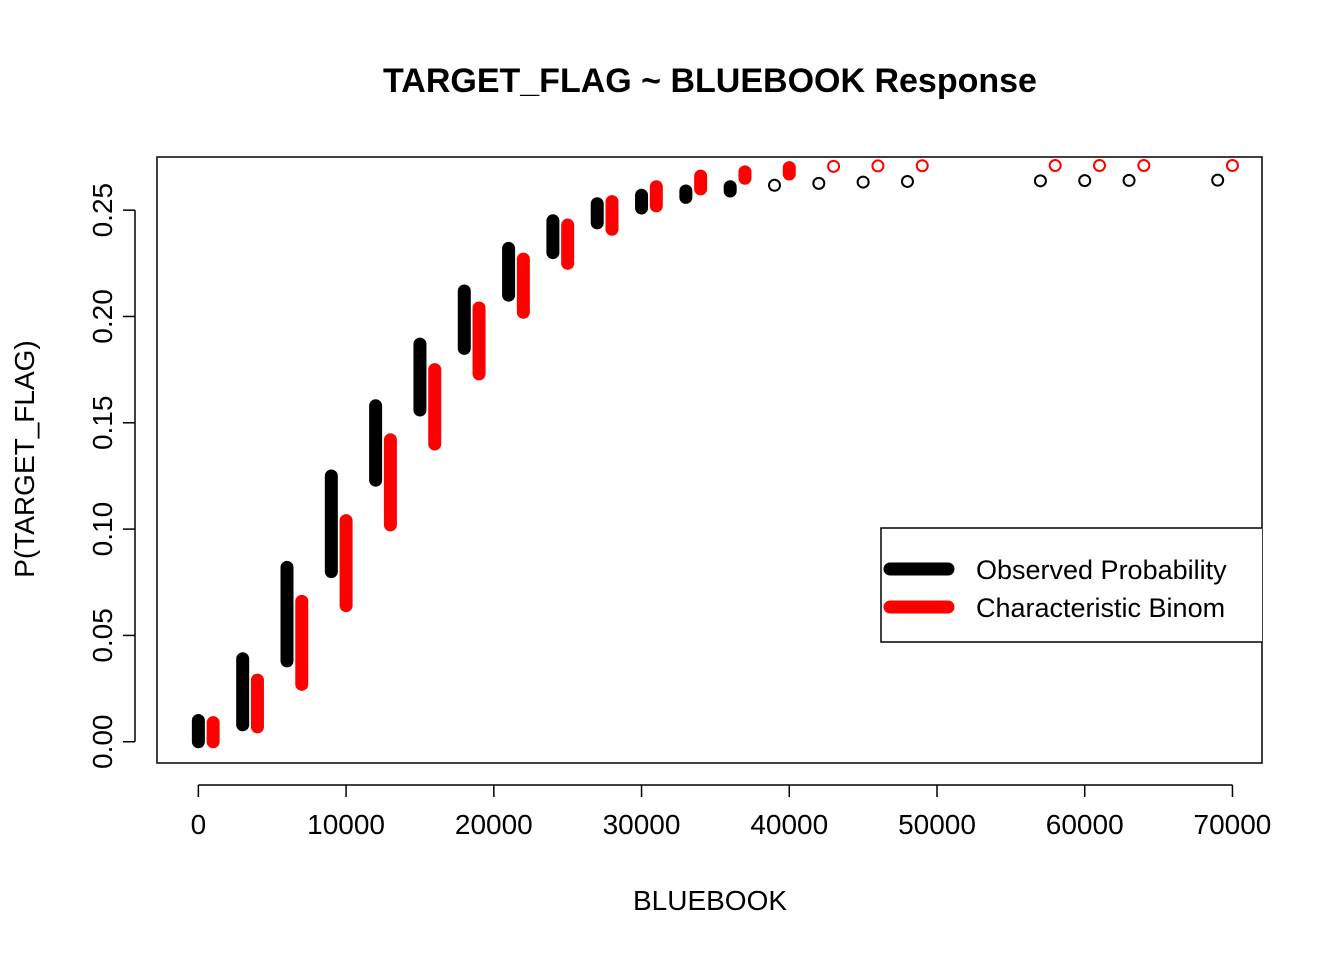  Describe the element at coordinates (937, 824) in the screenshot. I see `x-tick-label-6: 50000` at that location.